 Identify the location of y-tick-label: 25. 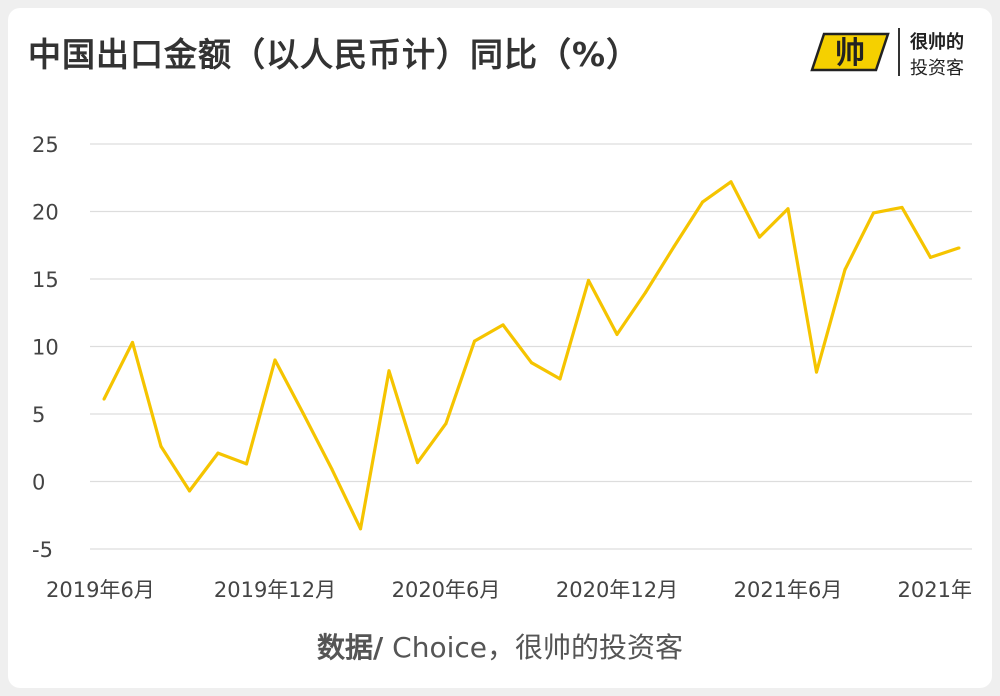
(45, 145).